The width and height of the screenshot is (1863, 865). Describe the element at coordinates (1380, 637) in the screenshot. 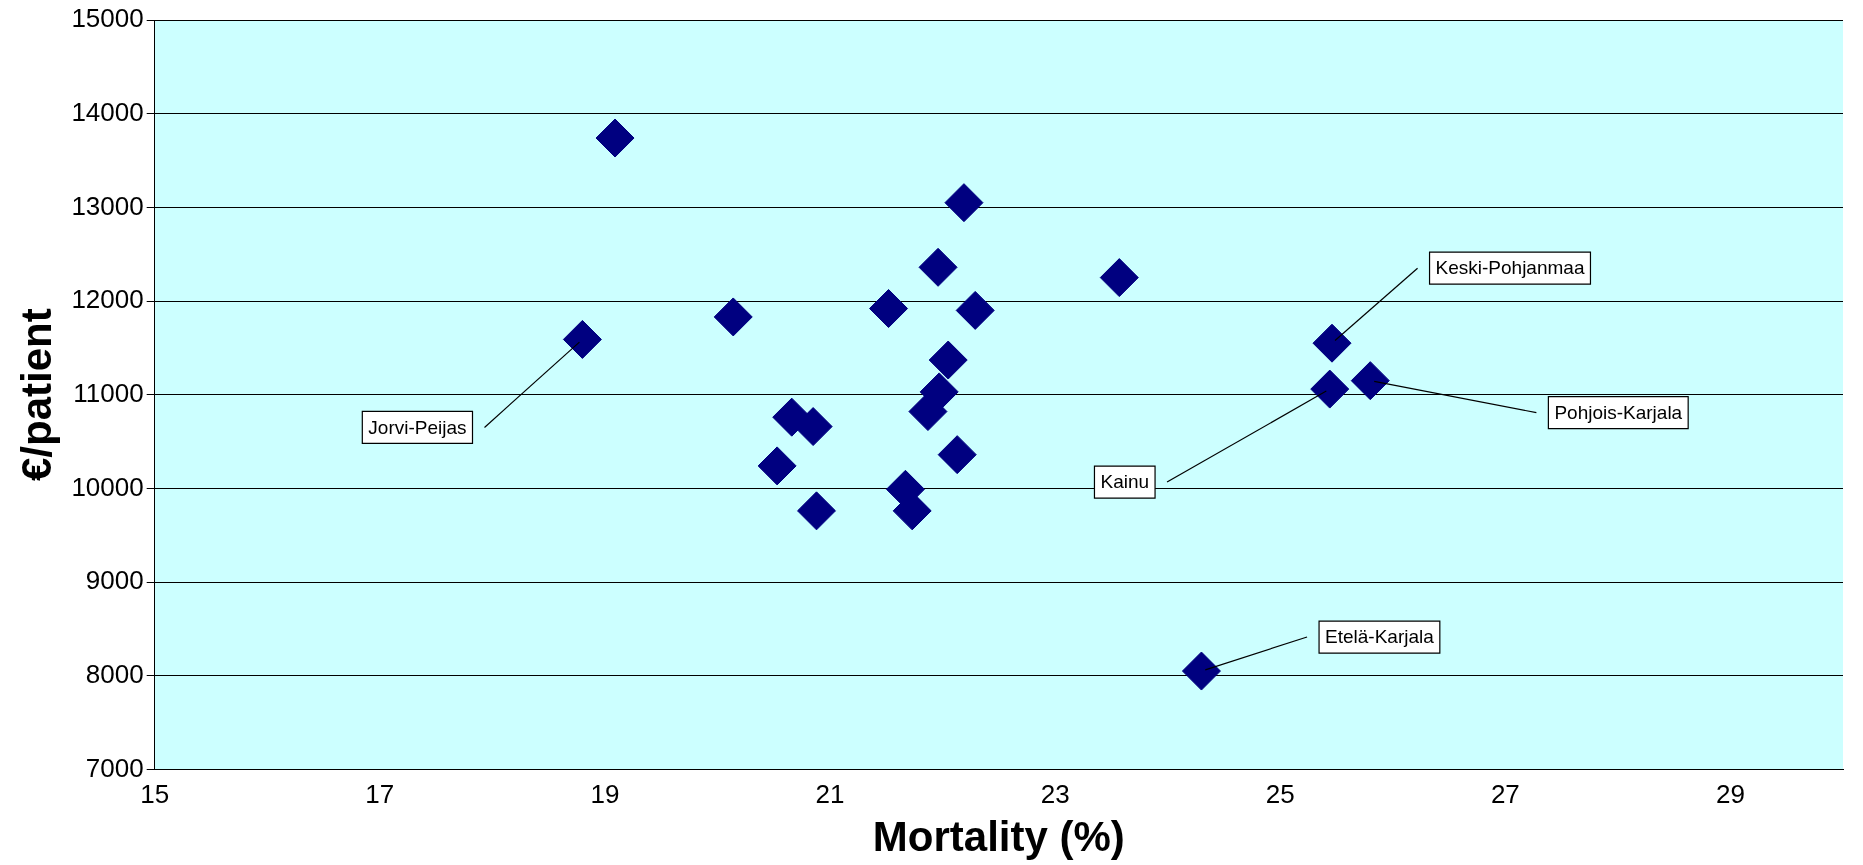

I see `annotation: Etelä-Karjala` at that location.